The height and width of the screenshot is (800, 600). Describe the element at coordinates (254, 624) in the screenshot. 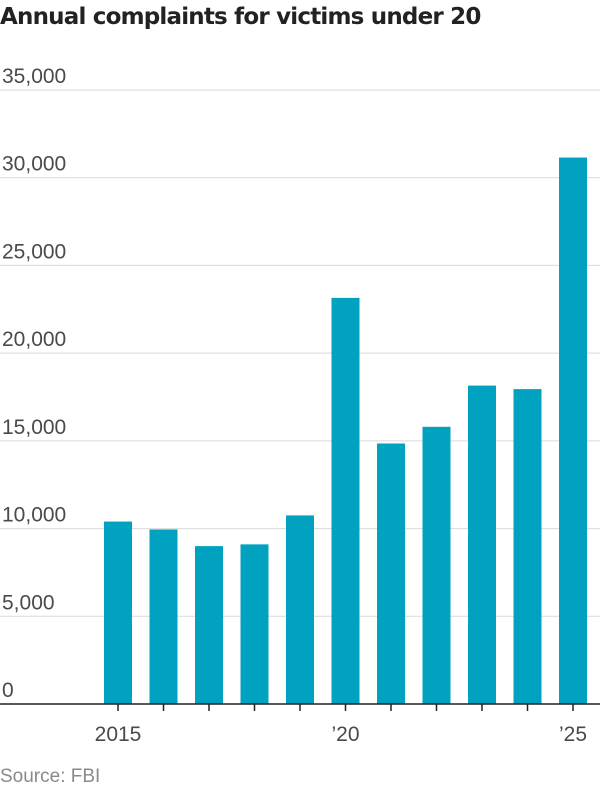

I see `bar-2018` at that location.